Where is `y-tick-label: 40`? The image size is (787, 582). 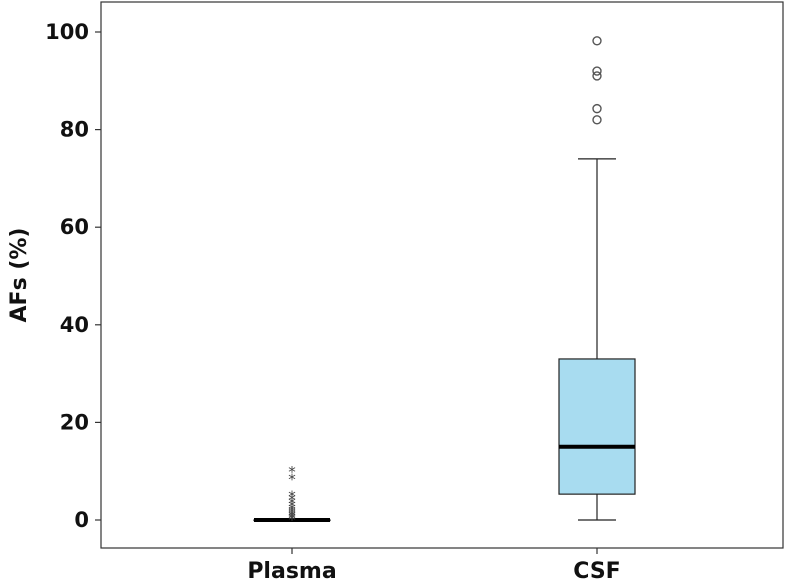 y-tick-label: 40 is located at coordinates (74, 325).